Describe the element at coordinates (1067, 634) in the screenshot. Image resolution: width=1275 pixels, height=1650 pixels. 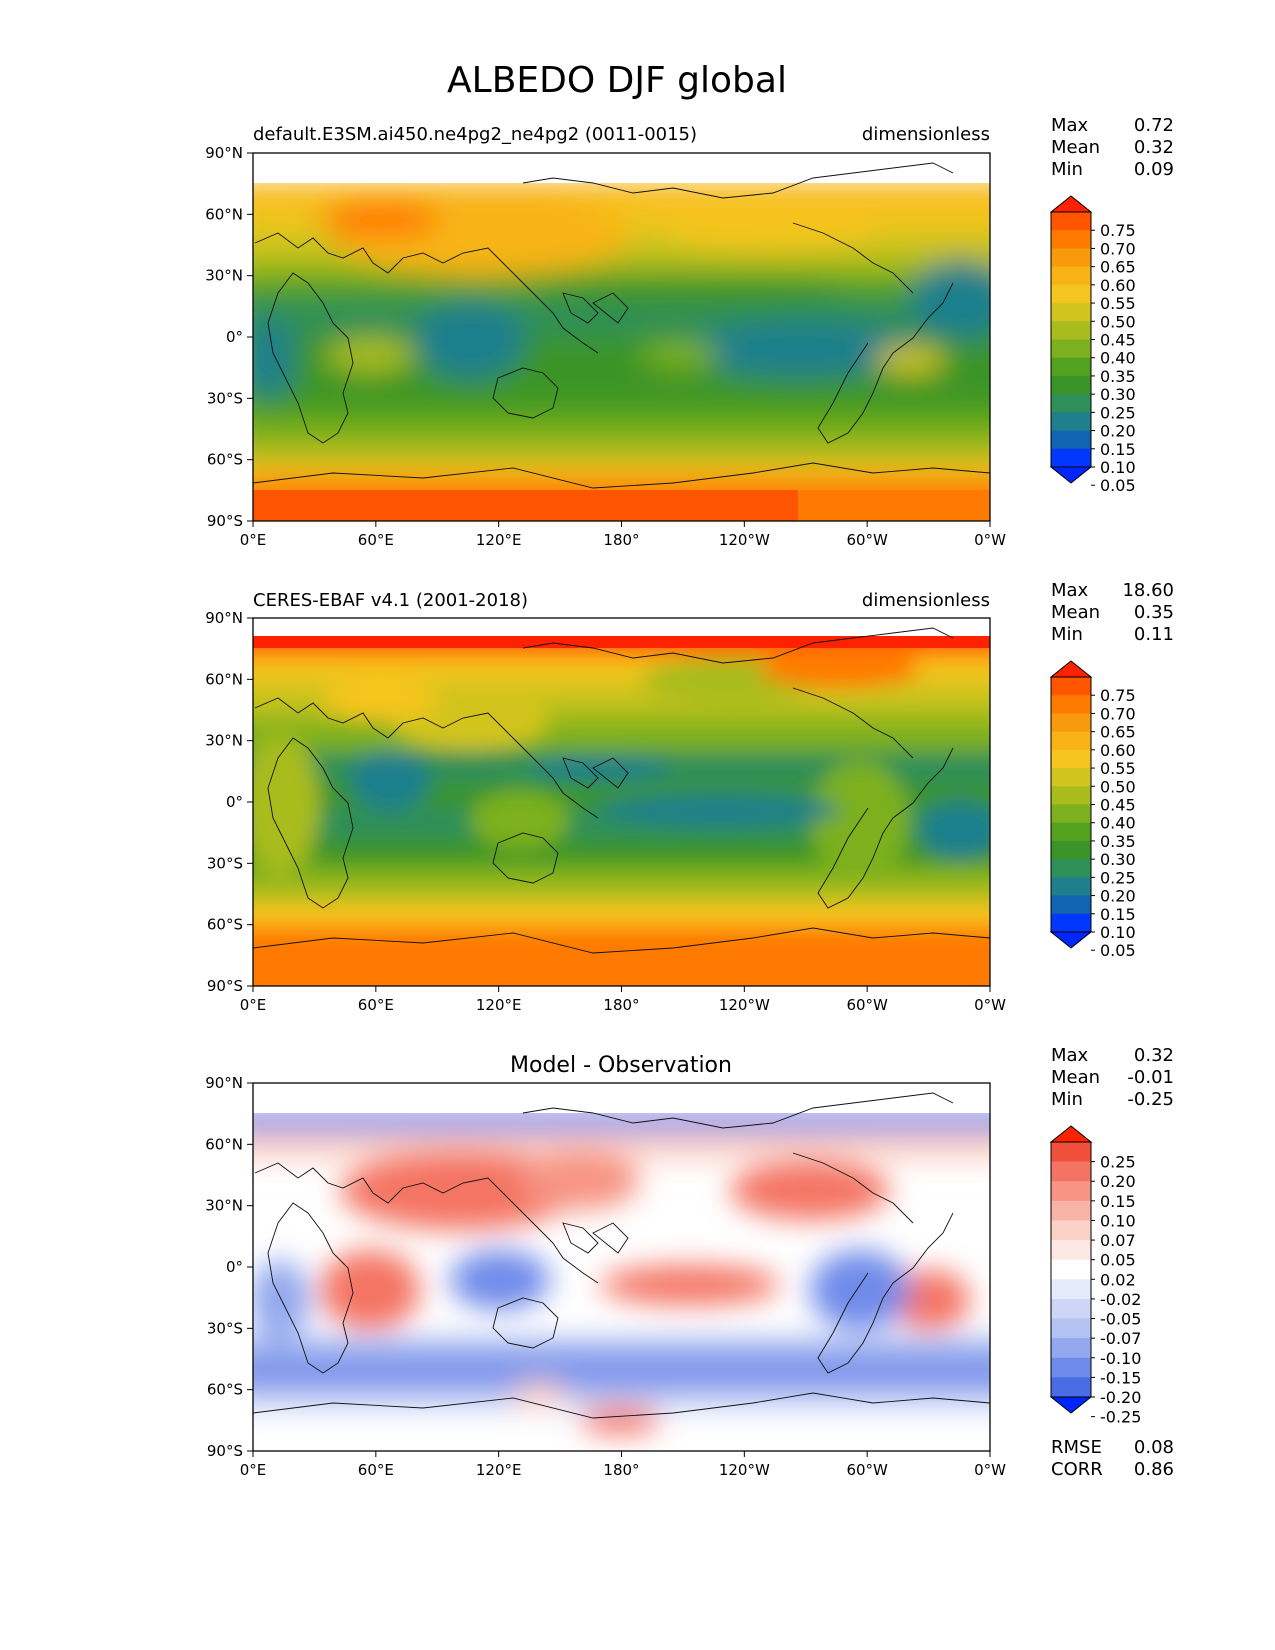
I see `stat-label: Min` at that location.